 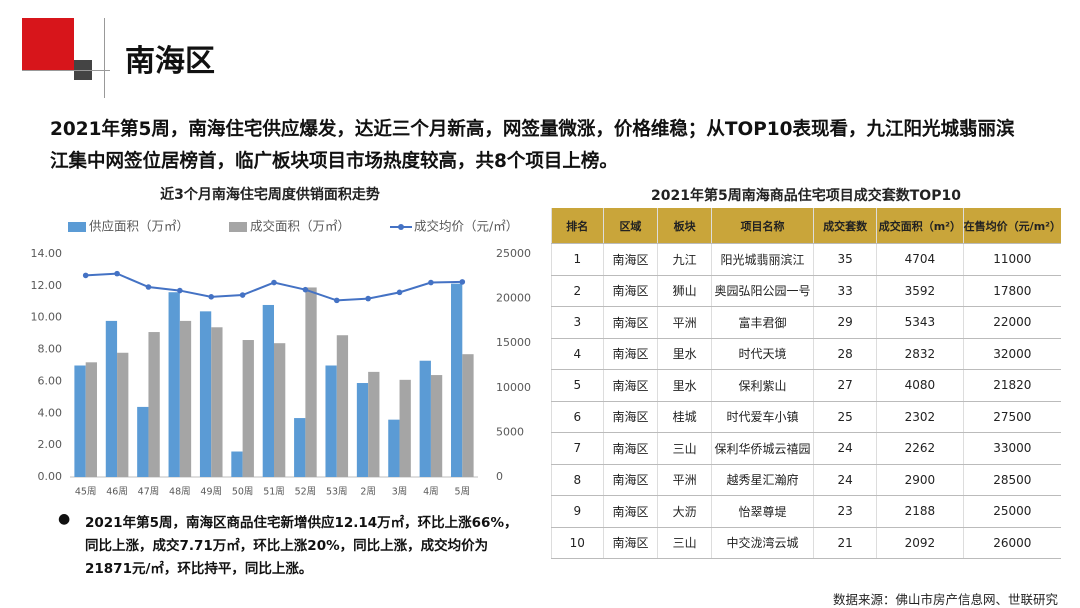 I want to click on table-cell: 里水, so click(x=684, y=385).